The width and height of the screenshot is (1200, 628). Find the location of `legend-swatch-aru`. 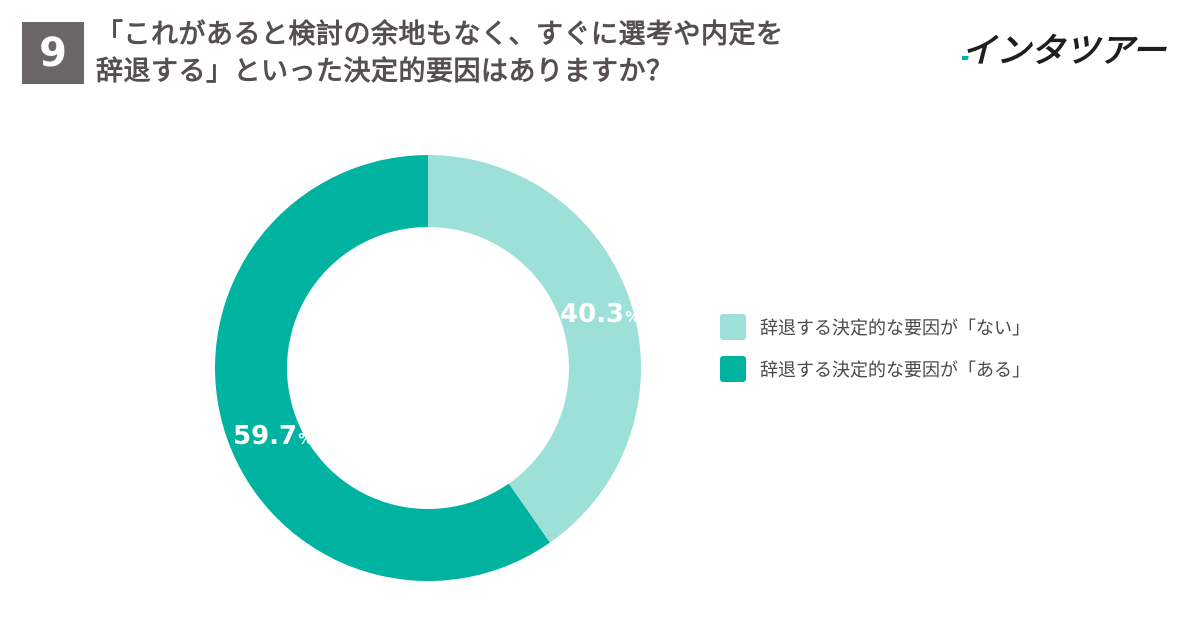

legend-swatch-aru is located at coordinates (733, 369).